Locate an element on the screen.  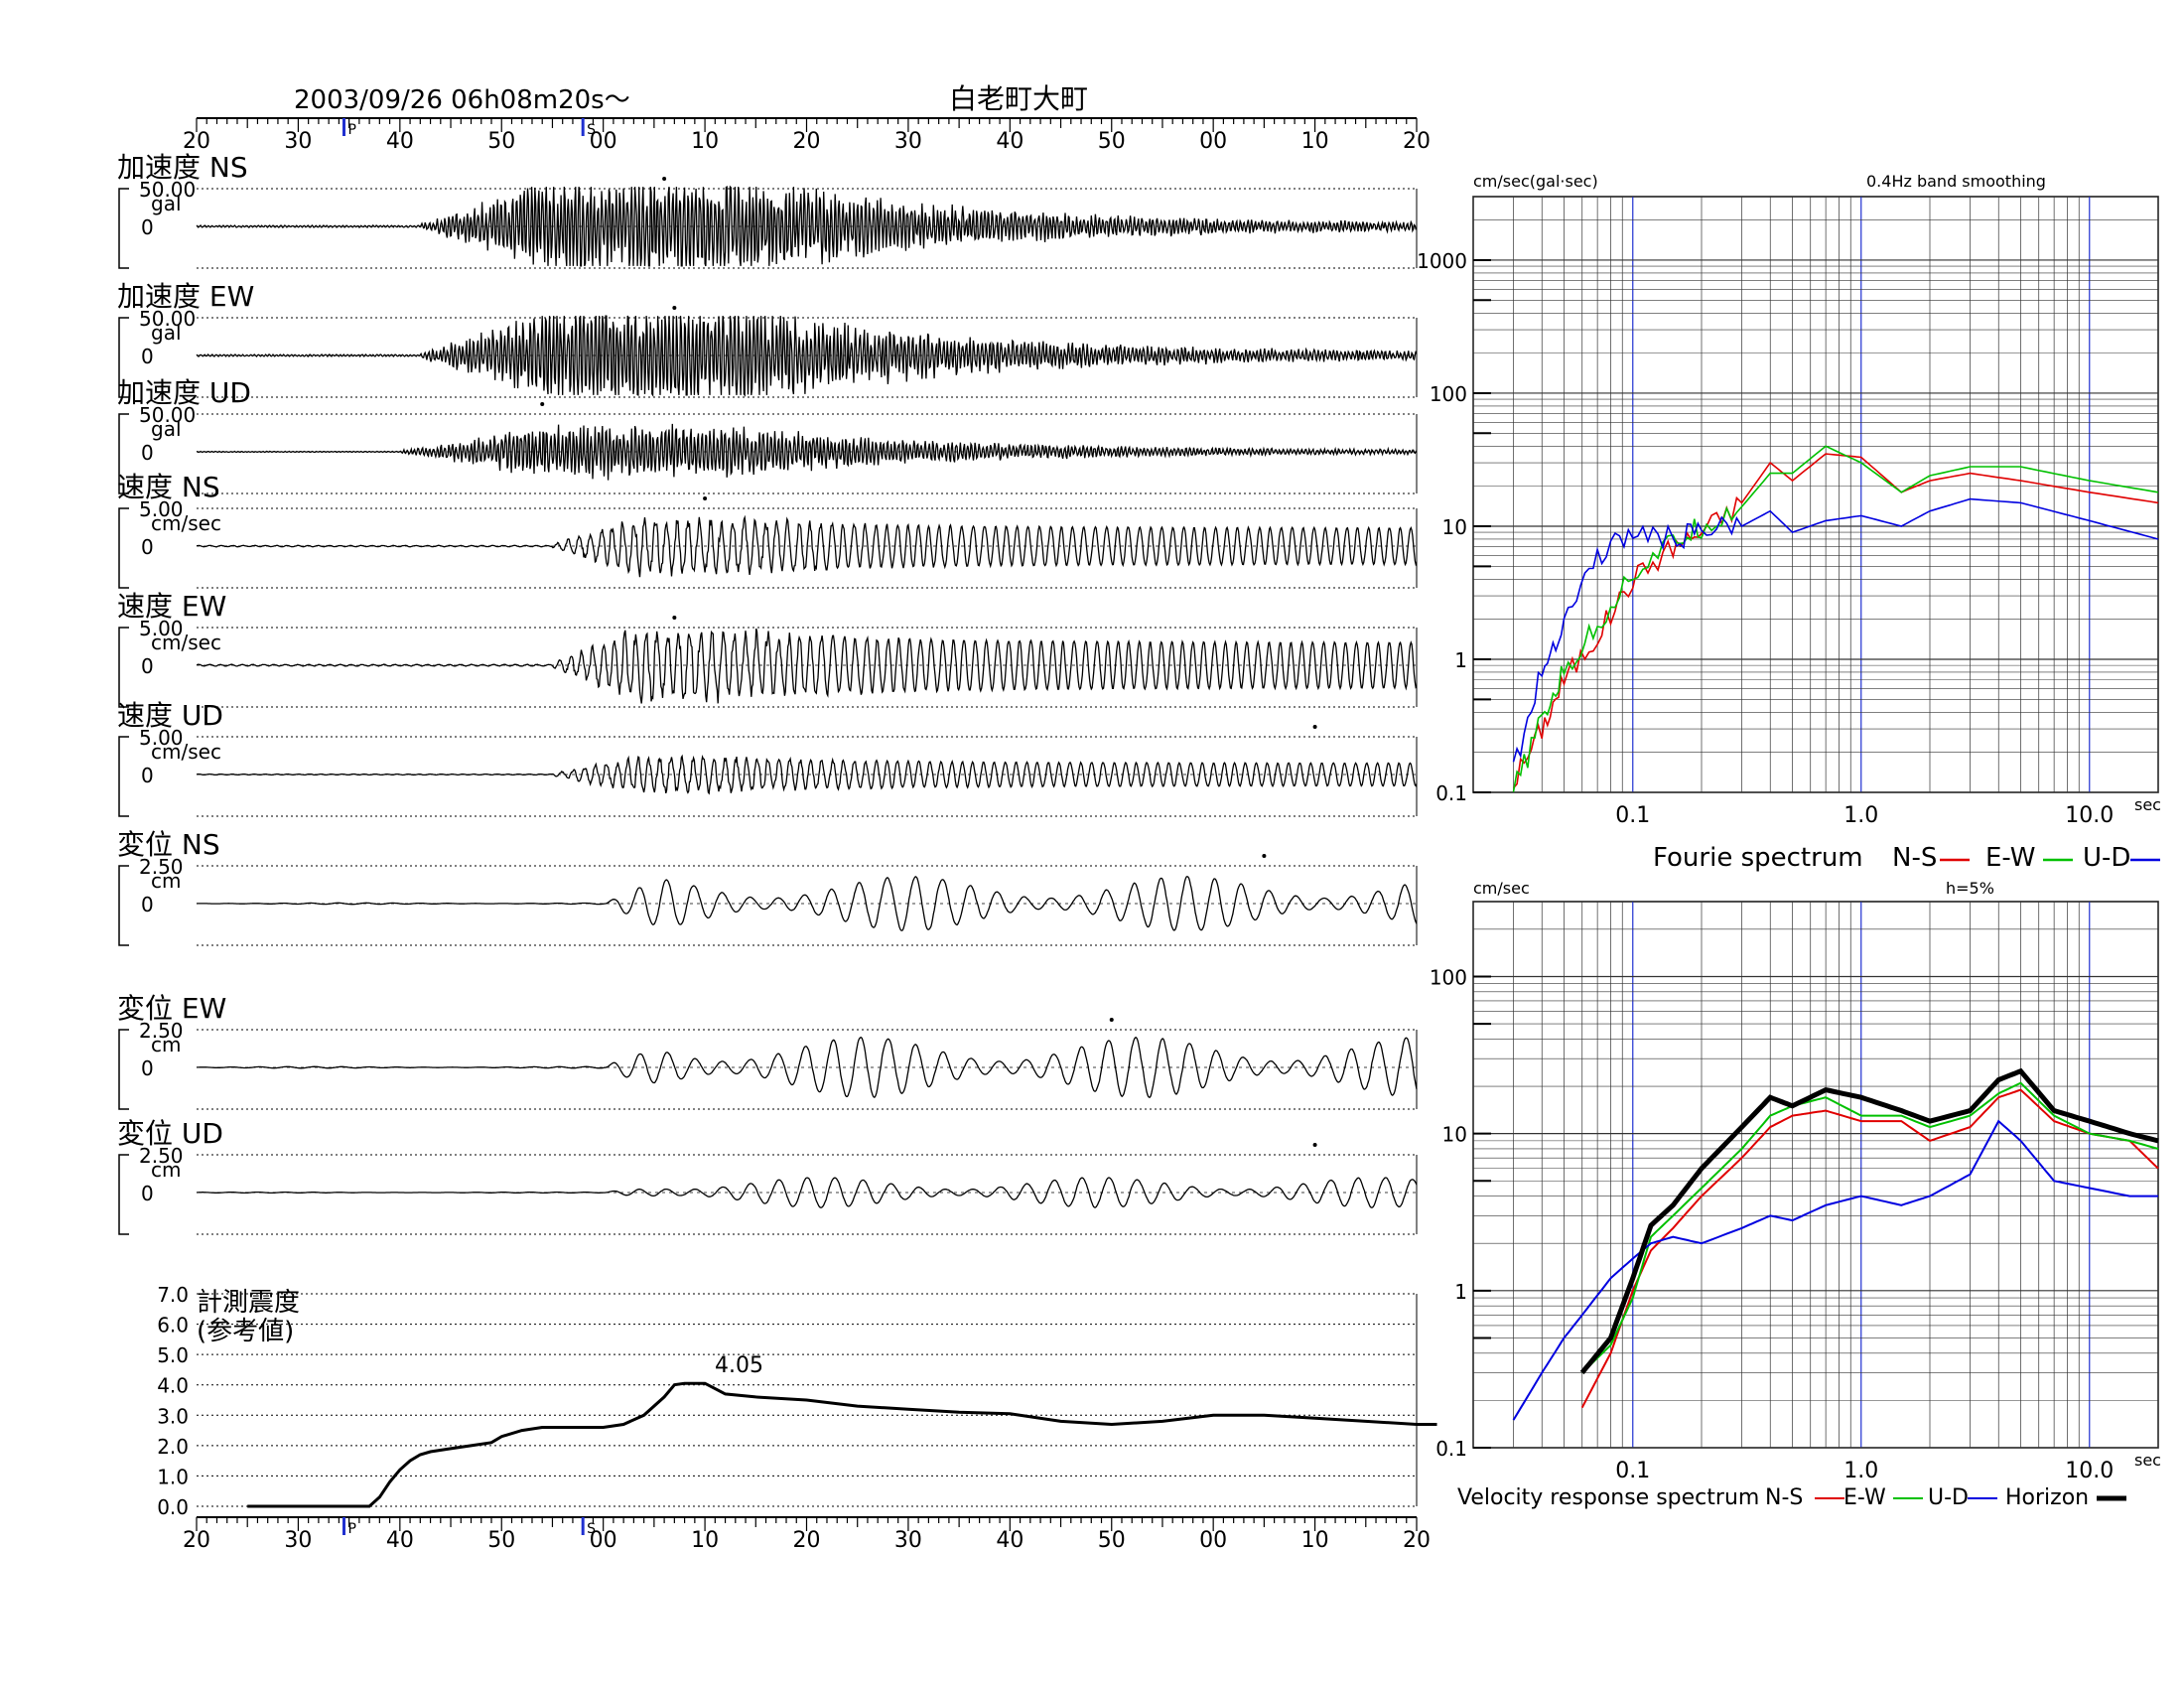
spectrum-x-tick-label: 1.0 is located at coordinates (1860, 815).